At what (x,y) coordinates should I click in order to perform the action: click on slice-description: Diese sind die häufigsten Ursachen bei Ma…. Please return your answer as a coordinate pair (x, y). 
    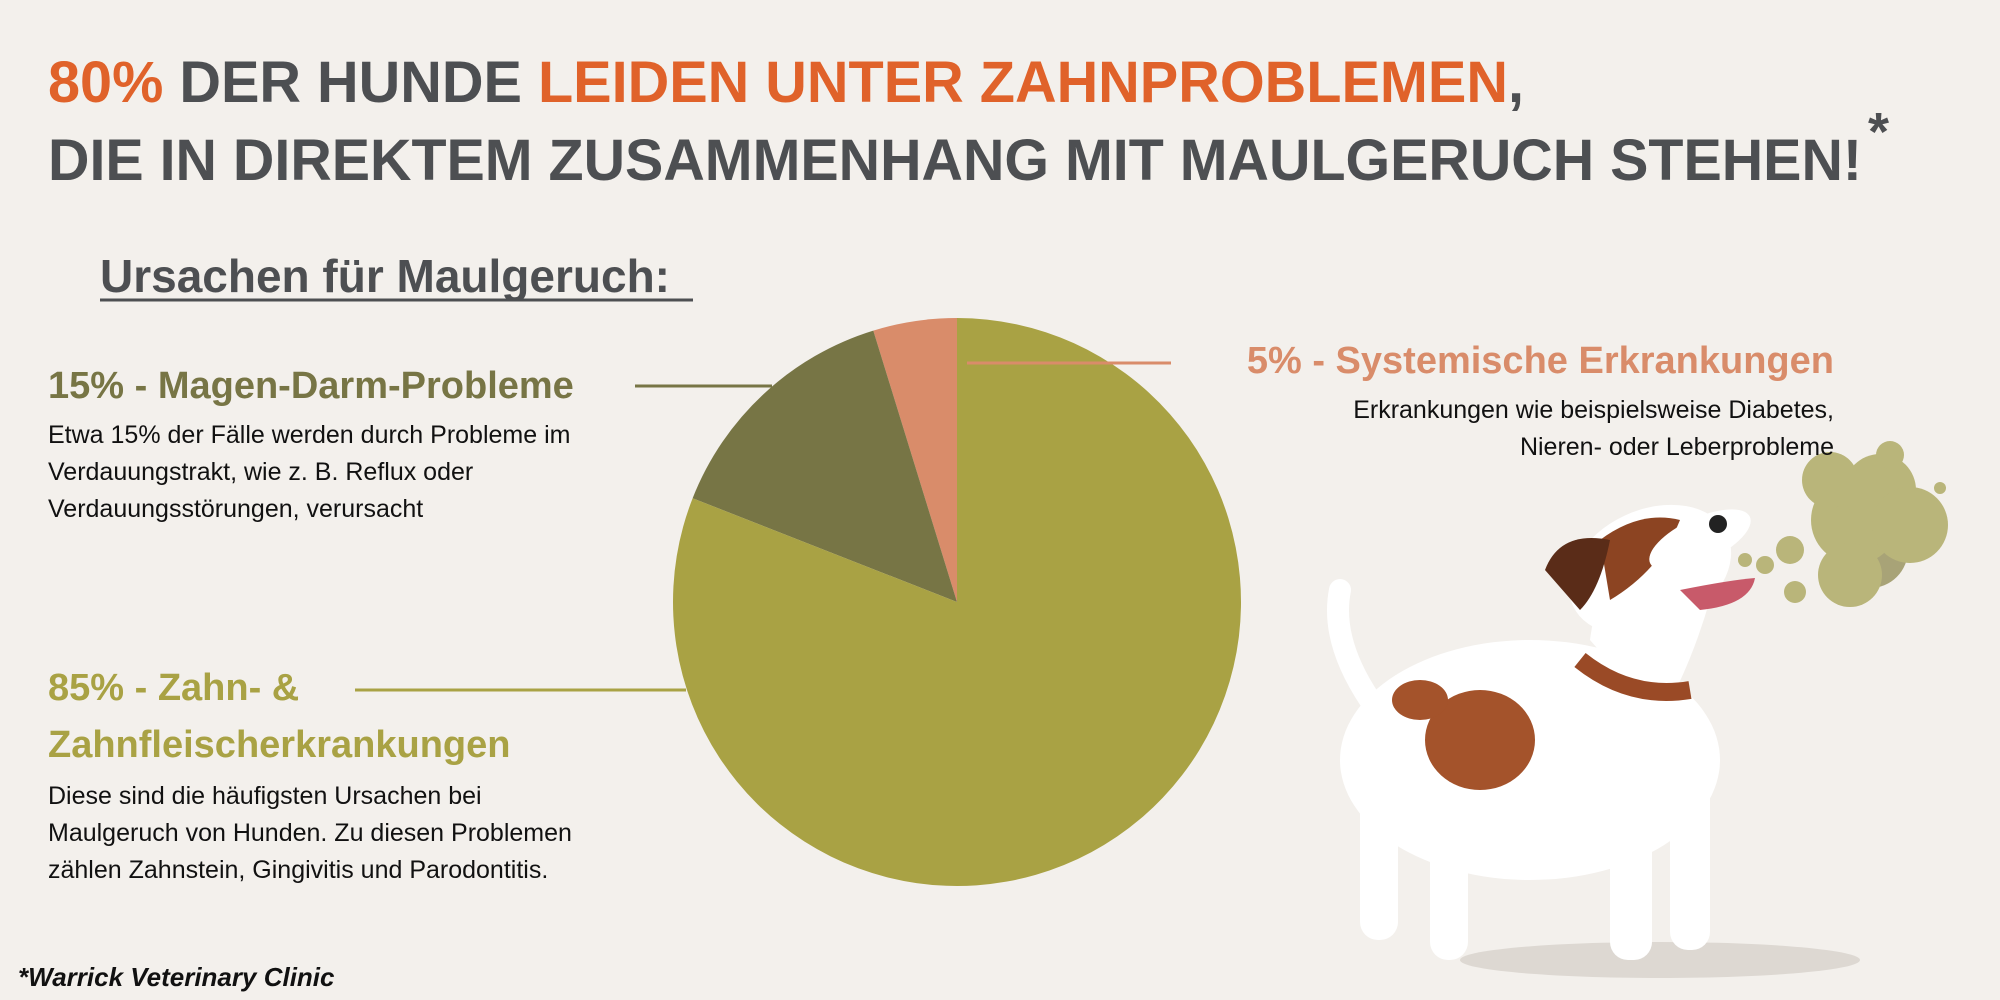
    Looking at the image, I should click on (310, 833).